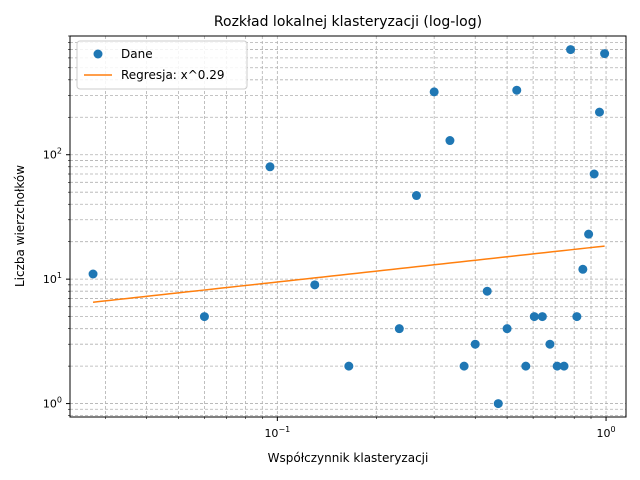 Image resolution: width=640 pixels, height=480 pixels. I want to click on y-tick-label: 10², so click(52, 154).